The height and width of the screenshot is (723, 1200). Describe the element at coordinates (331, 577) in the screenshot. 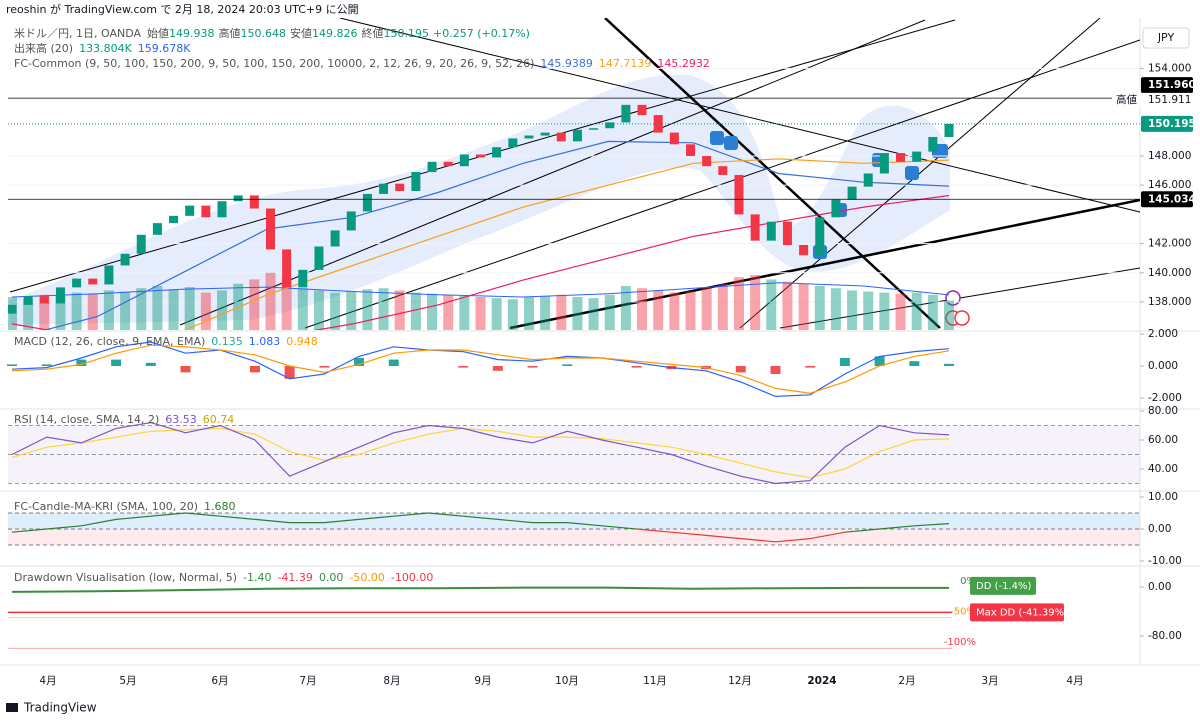

I see `dd-value: 0.00` at that location.